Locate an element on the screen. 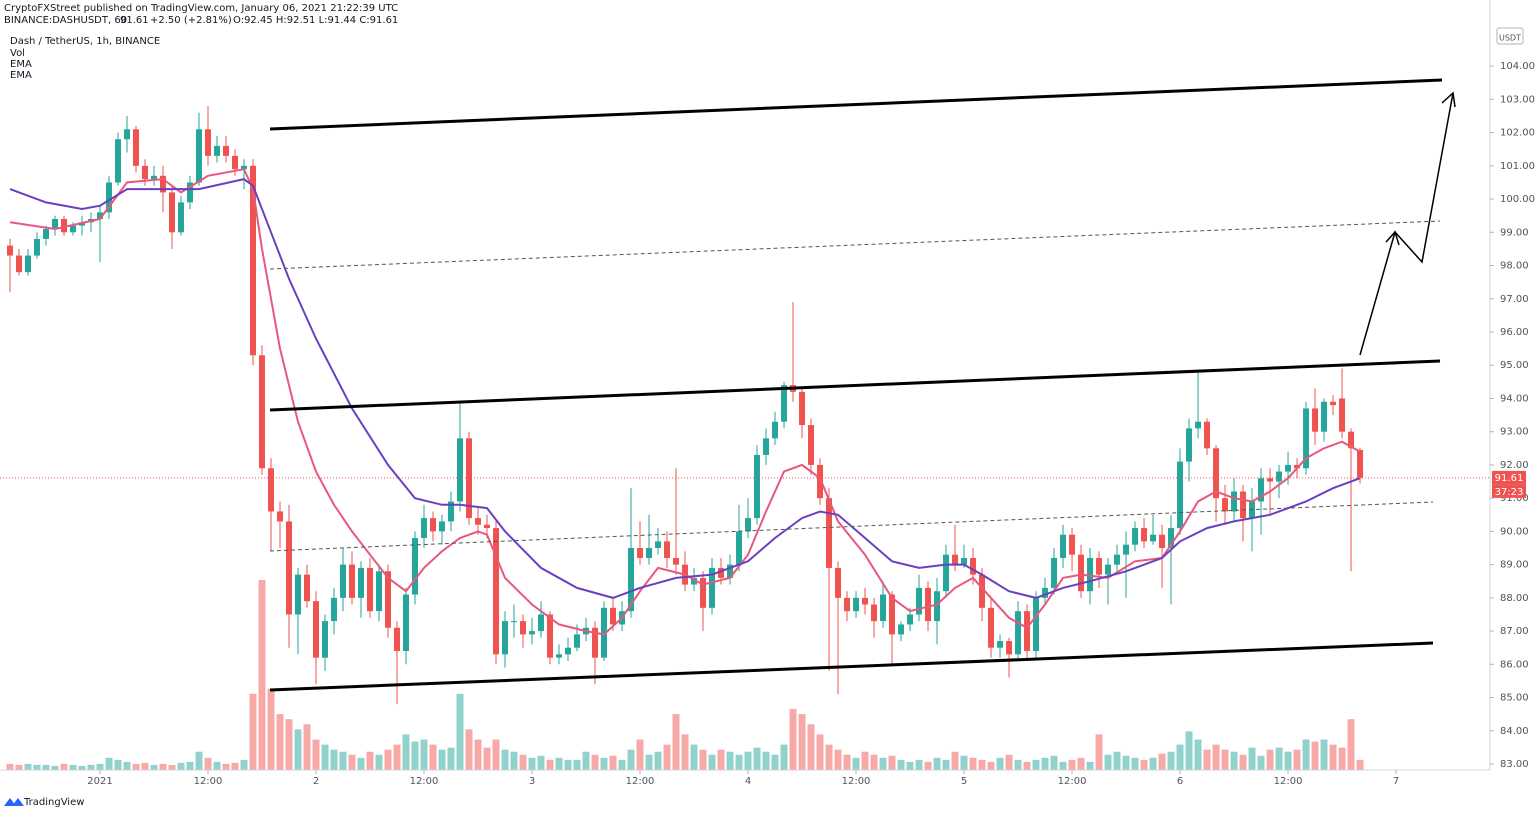  arrow-head is located at coordinates (1448, 99).